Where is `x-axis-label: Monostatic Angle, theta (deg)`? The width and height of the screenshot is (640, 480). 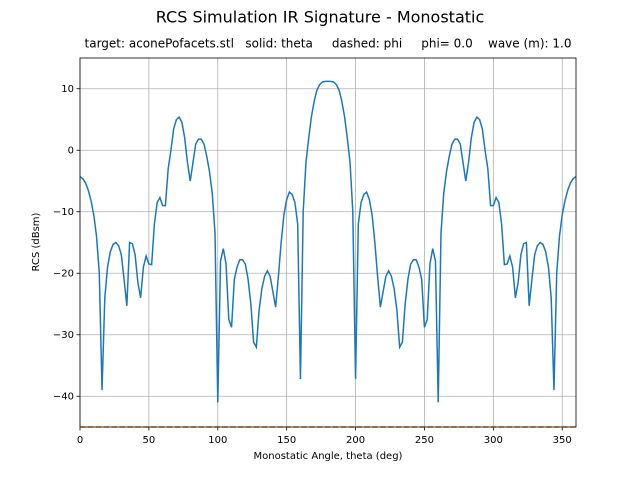 x-axis-label: Monostatic Angle, theta (deg) is located at coordinates (328, 456).